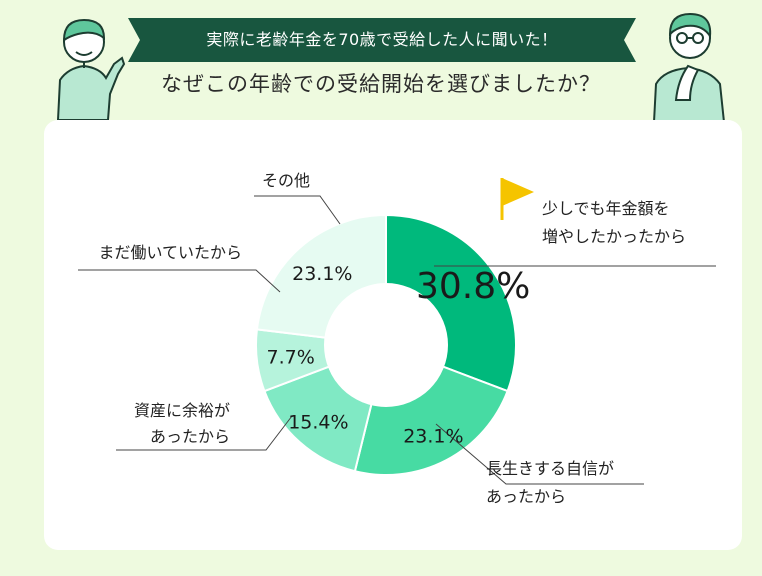  What do you see at coordinates (91, 69) in the screenshot?
I see `pointing-person-illustration` at bounding box center [91, 69].